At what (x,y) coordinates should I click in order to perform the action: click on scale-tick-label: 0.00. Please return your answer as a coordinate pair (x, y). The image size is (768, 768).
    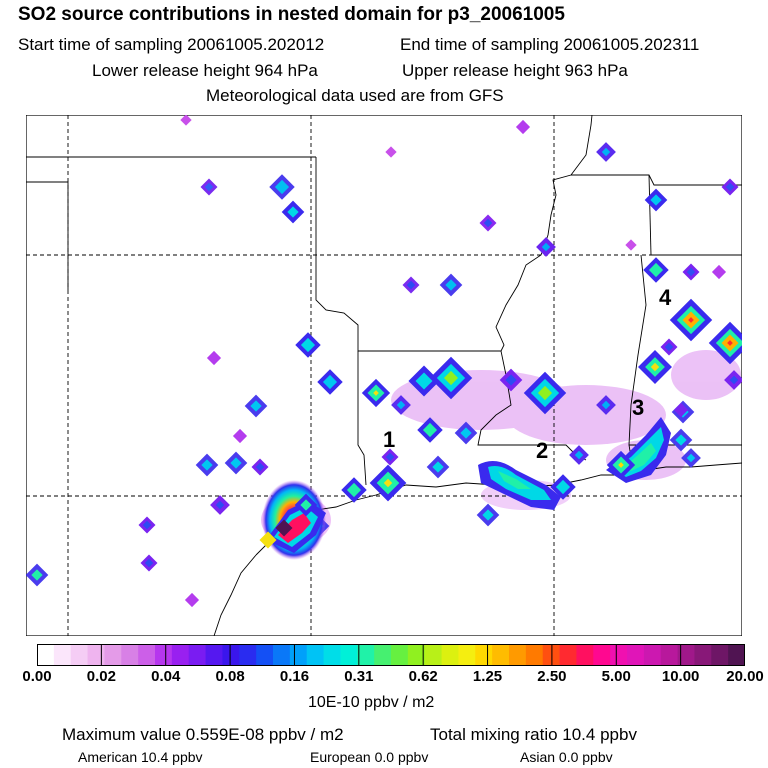
    Looking at the image, I should click on (37, 676).